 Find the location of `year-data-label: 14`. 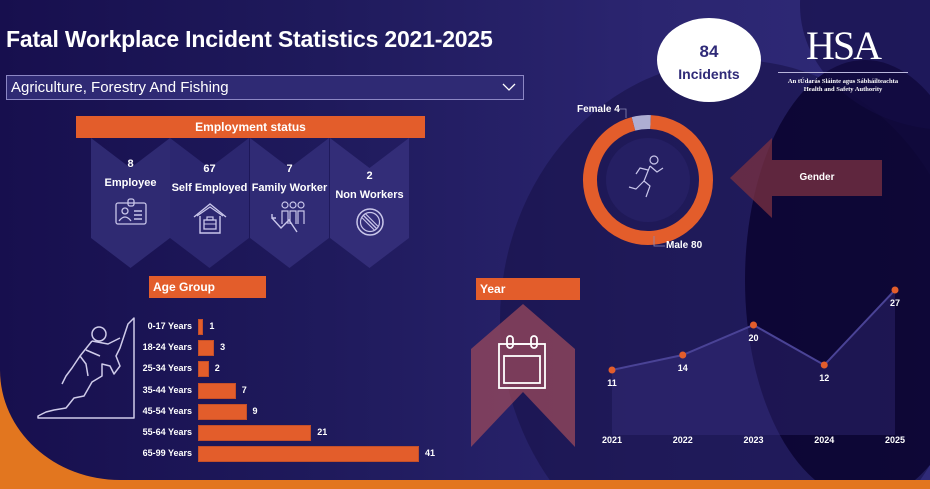

year-data-label: 14 is located at coordinates (683, 368).